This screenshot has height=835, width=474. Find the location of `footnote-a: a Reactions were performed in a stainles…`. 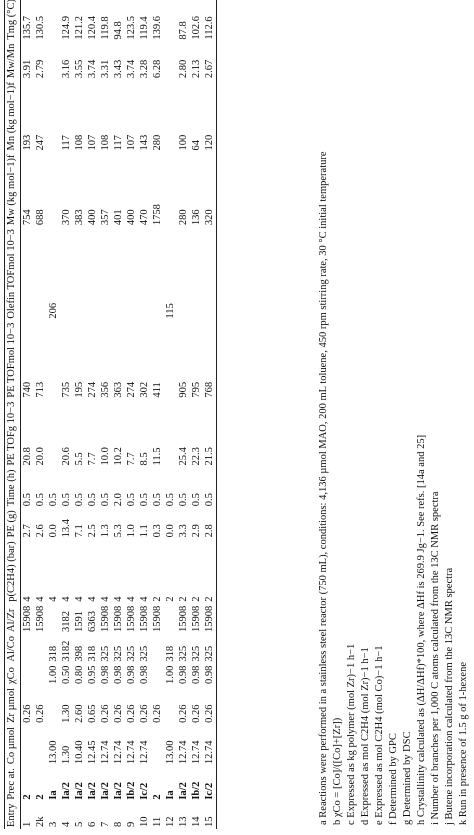

footnote-a: a Reactions were performed in a stainles… is located at coordinates (323, 488).